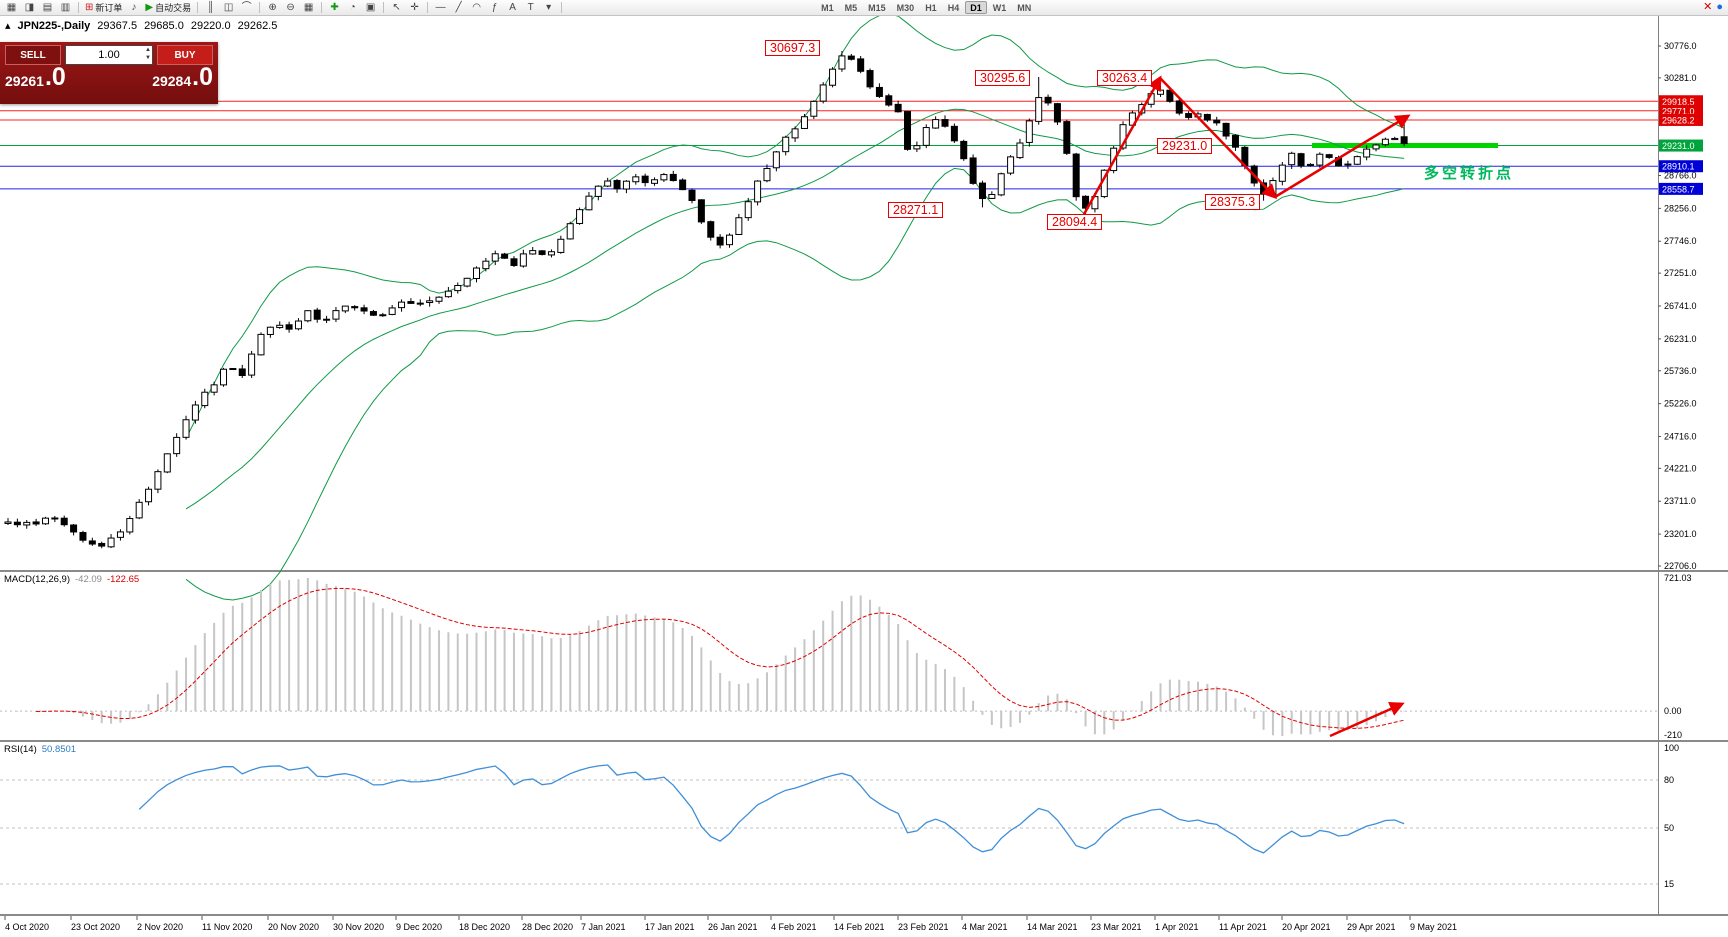 Image resolution: width=1728 pixels, height=937 pixels. Describe the element at coordinates (548, 8) in the screenshot. I see `arrows-tool-button: ▾` at that location.